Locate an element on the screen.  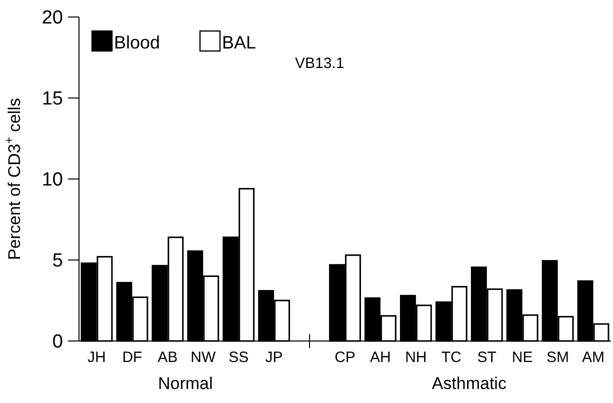
legend-label: Blood is located at coordinates (137, 42).